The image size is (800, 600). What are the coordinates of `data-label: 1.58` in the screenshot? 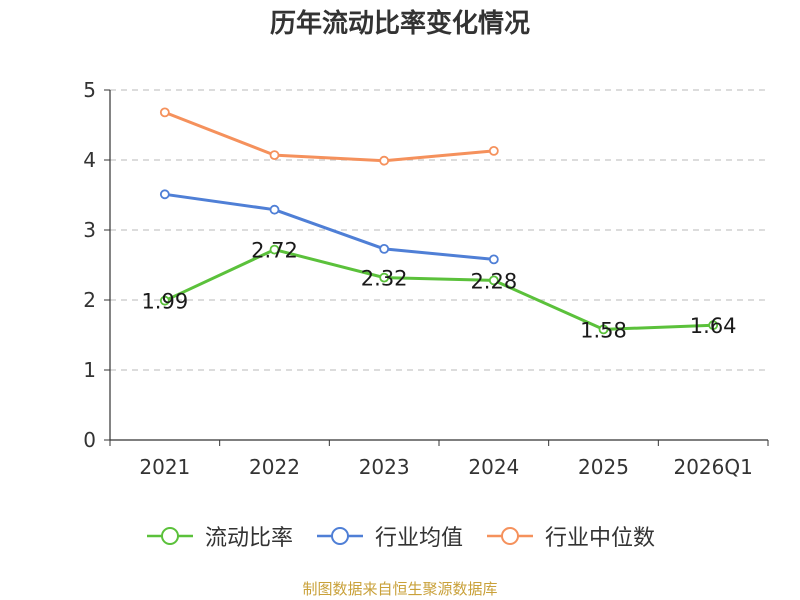 It's located at (603, 330).